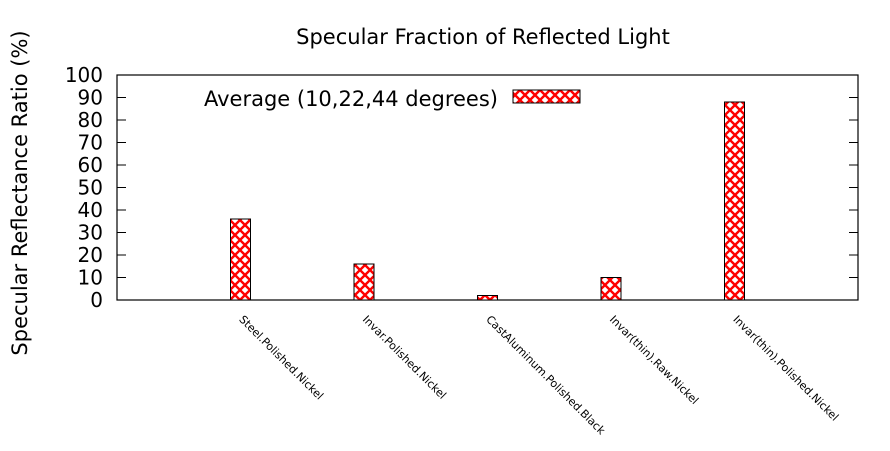 This screenshot has height=451, width=890. What do you see at coordinates (90, 188) in the screenshot?
I see `y-tick-label: 50` at bounding box center [90, 188].